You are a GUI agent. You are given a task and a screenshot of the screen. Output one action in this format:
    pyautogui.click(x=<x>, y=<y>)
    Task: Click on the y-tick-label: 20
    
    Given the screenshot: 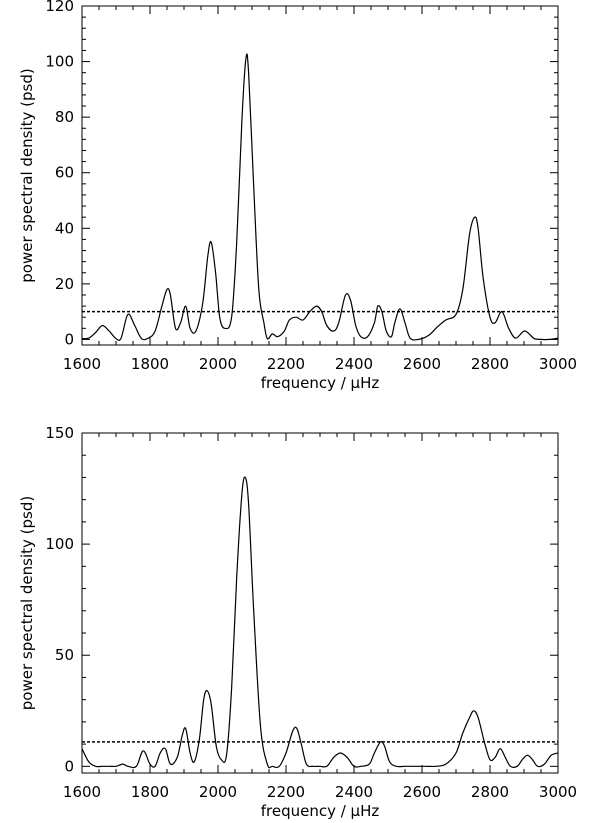 What is the action you would take?
    pyautogui.click(x=64, y=284)
    